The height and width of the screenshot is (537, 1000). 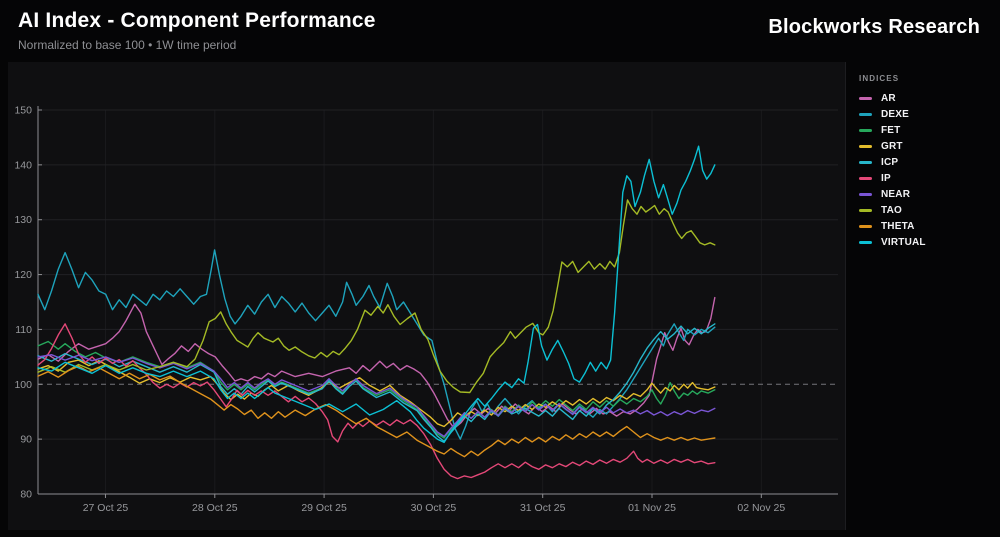 What do you see at coordinates (23, 275) in the screenshot?
I see `y-tick-label: 120` at bounding box center [23, 275].